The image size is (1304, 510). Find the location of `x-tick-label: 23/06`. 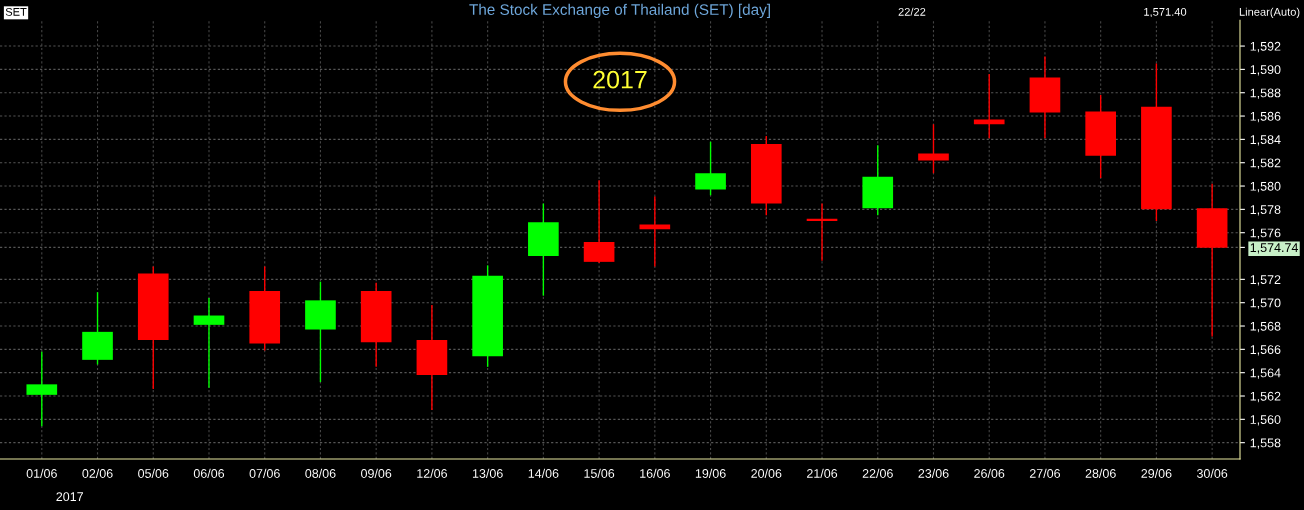

x-tick-label: 23/06 is located at coordinates (933, 473).